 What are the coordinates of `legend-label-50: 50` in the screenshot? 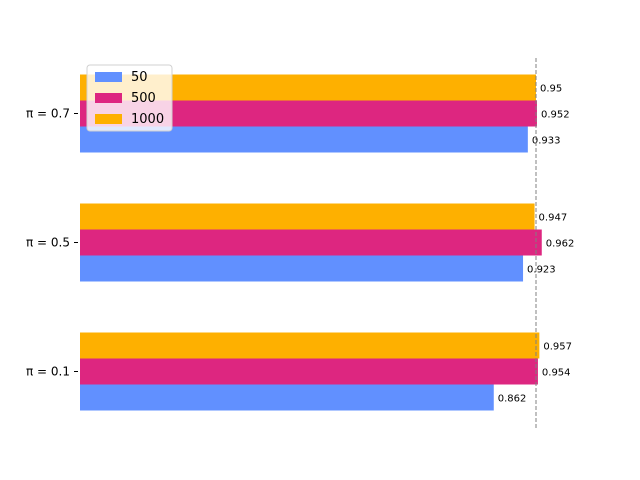 It's located at (139, 77).